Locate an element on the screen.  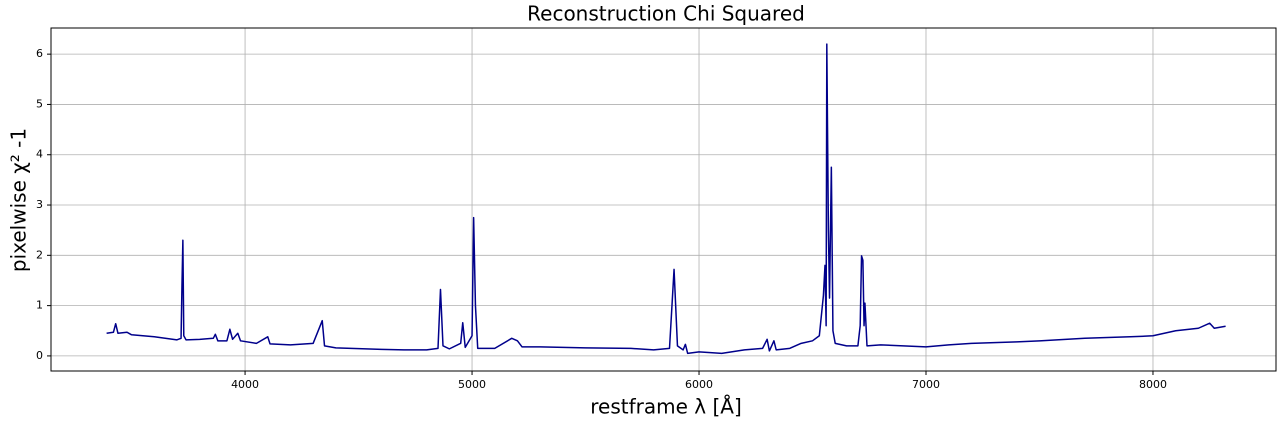
x-tick-label: 4000 is located at coordinates (245, 384).